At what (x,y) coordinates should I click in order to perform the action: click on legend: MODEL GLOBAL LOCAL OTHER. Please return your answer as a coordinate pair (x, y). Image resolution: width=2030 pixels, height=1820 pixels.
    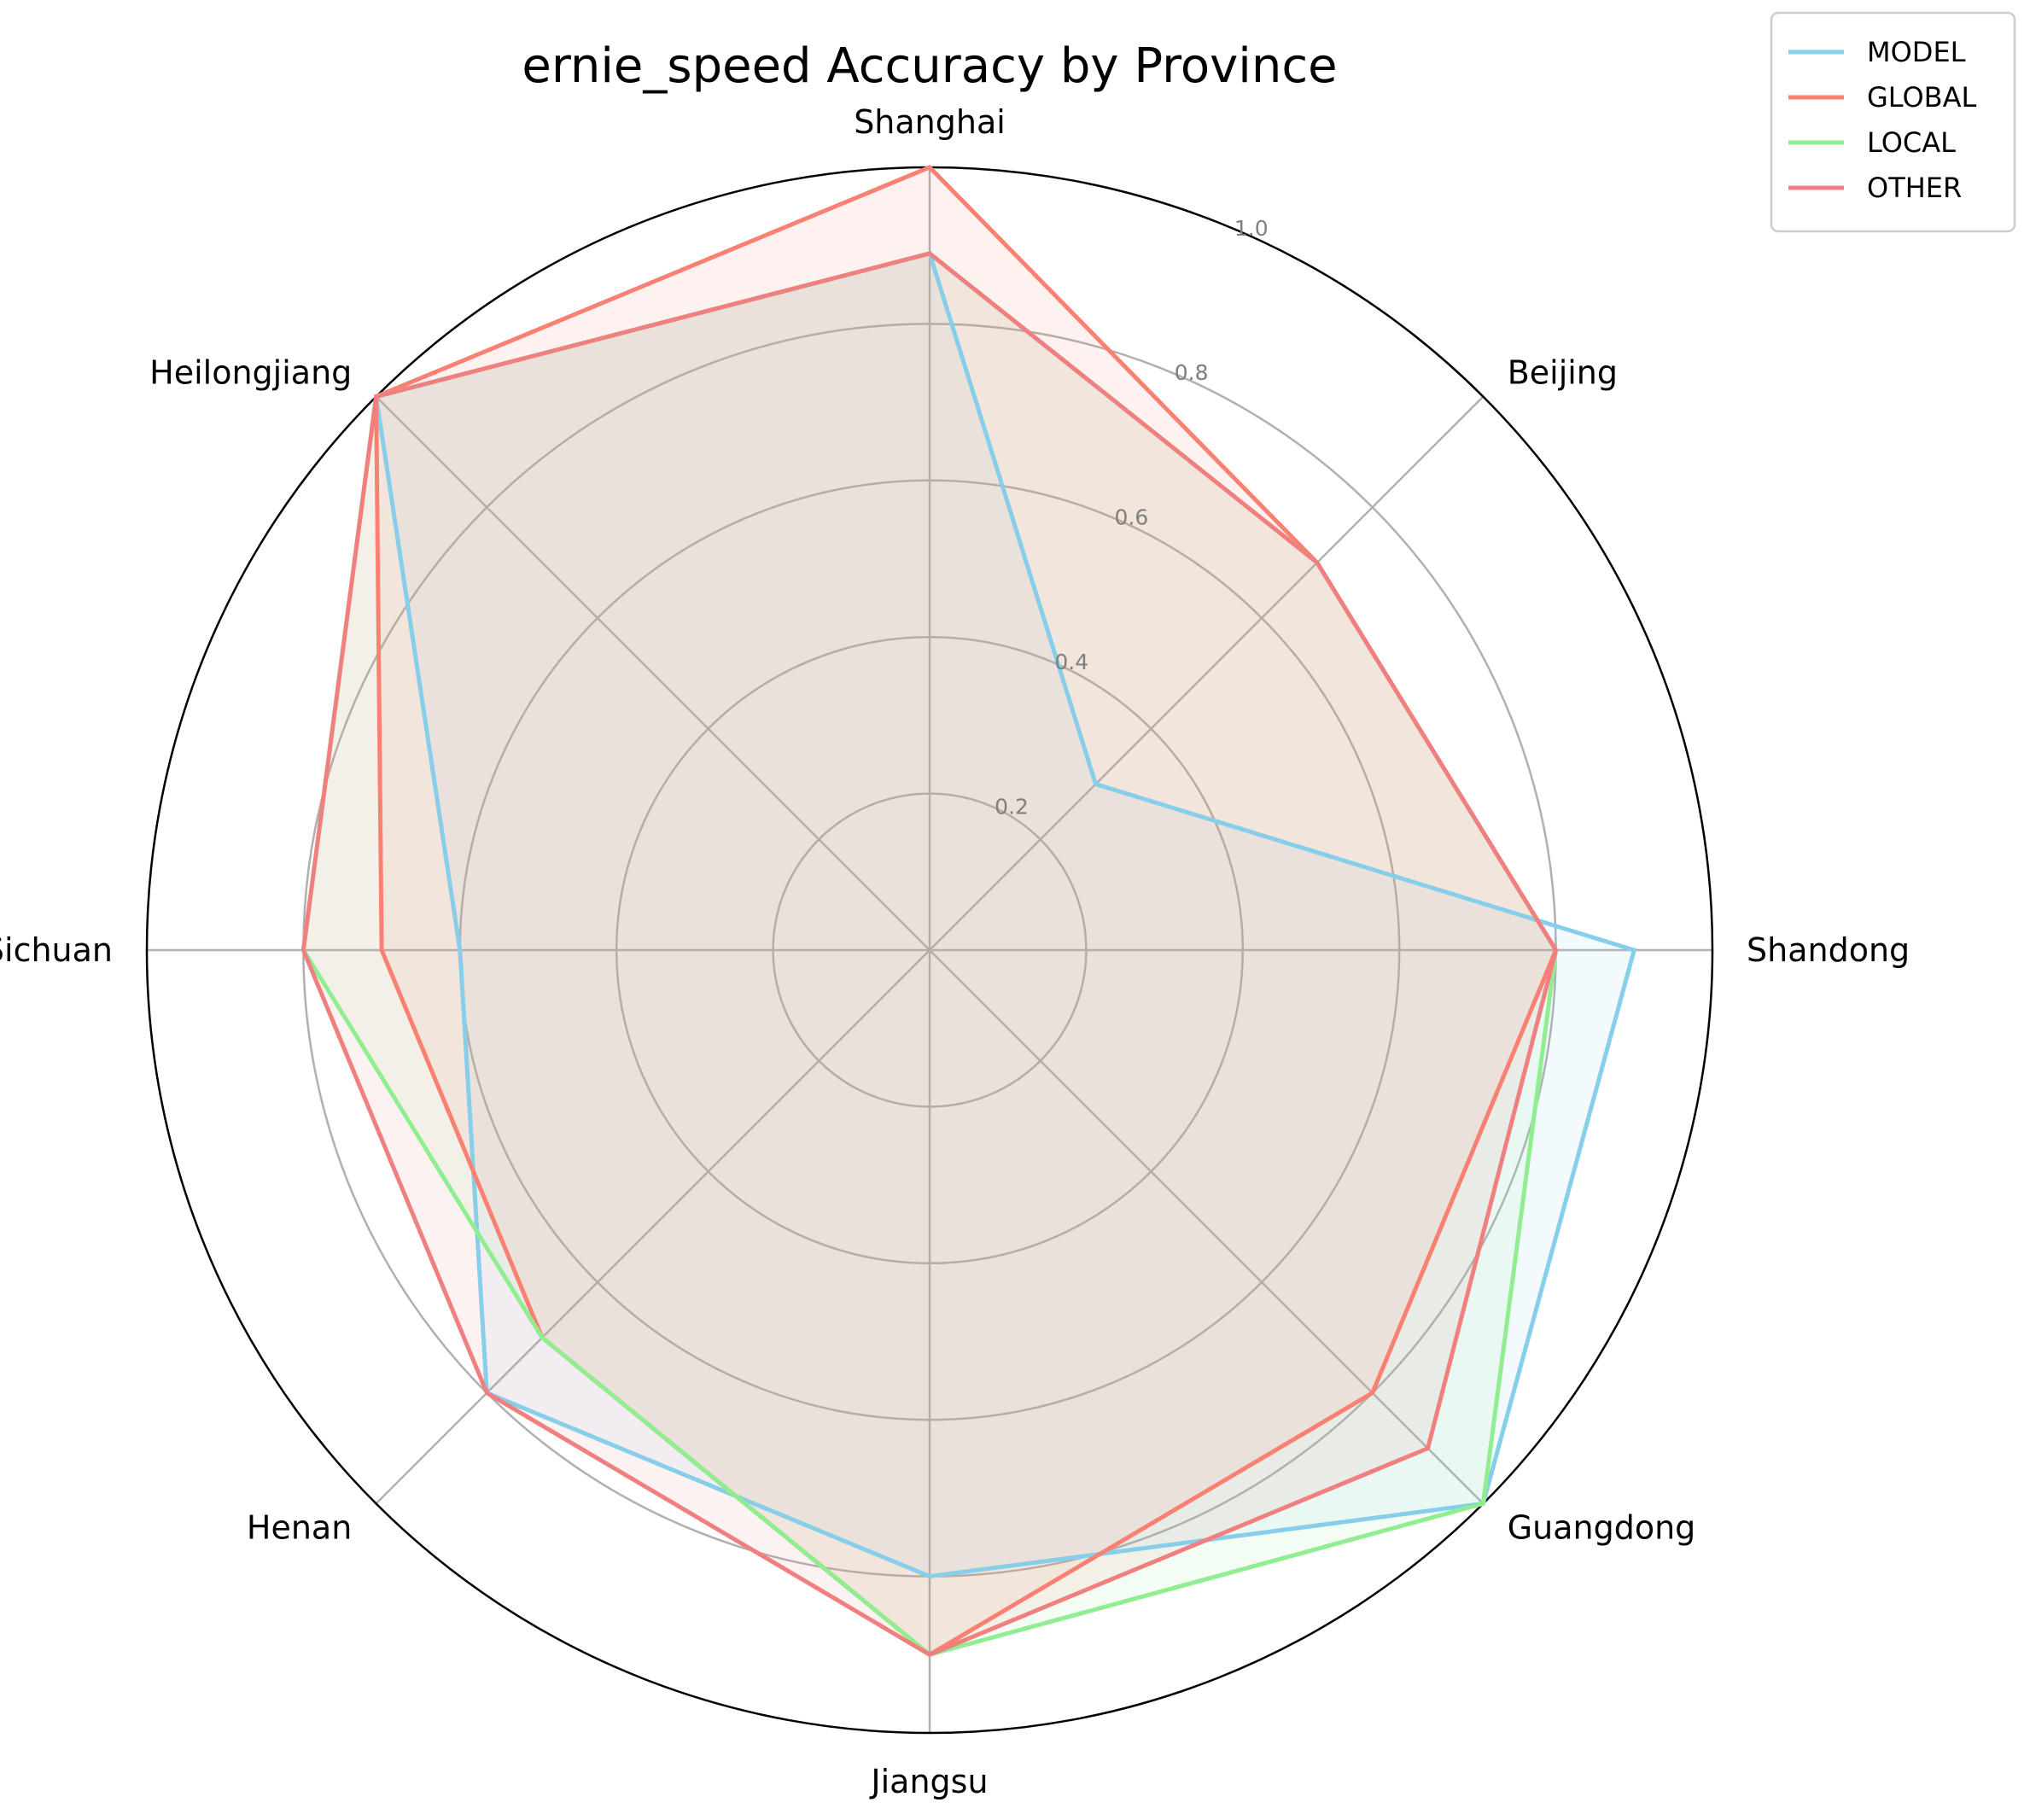
    Looking at the image, I should click on (1893, 122).